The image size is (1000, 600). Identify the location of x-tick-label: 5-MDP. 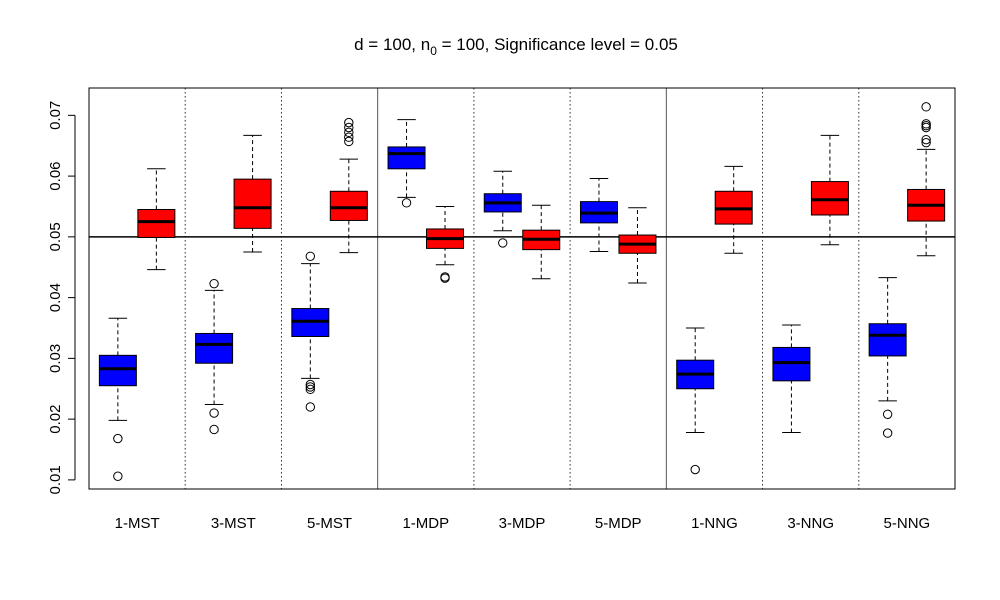
(618, 523).